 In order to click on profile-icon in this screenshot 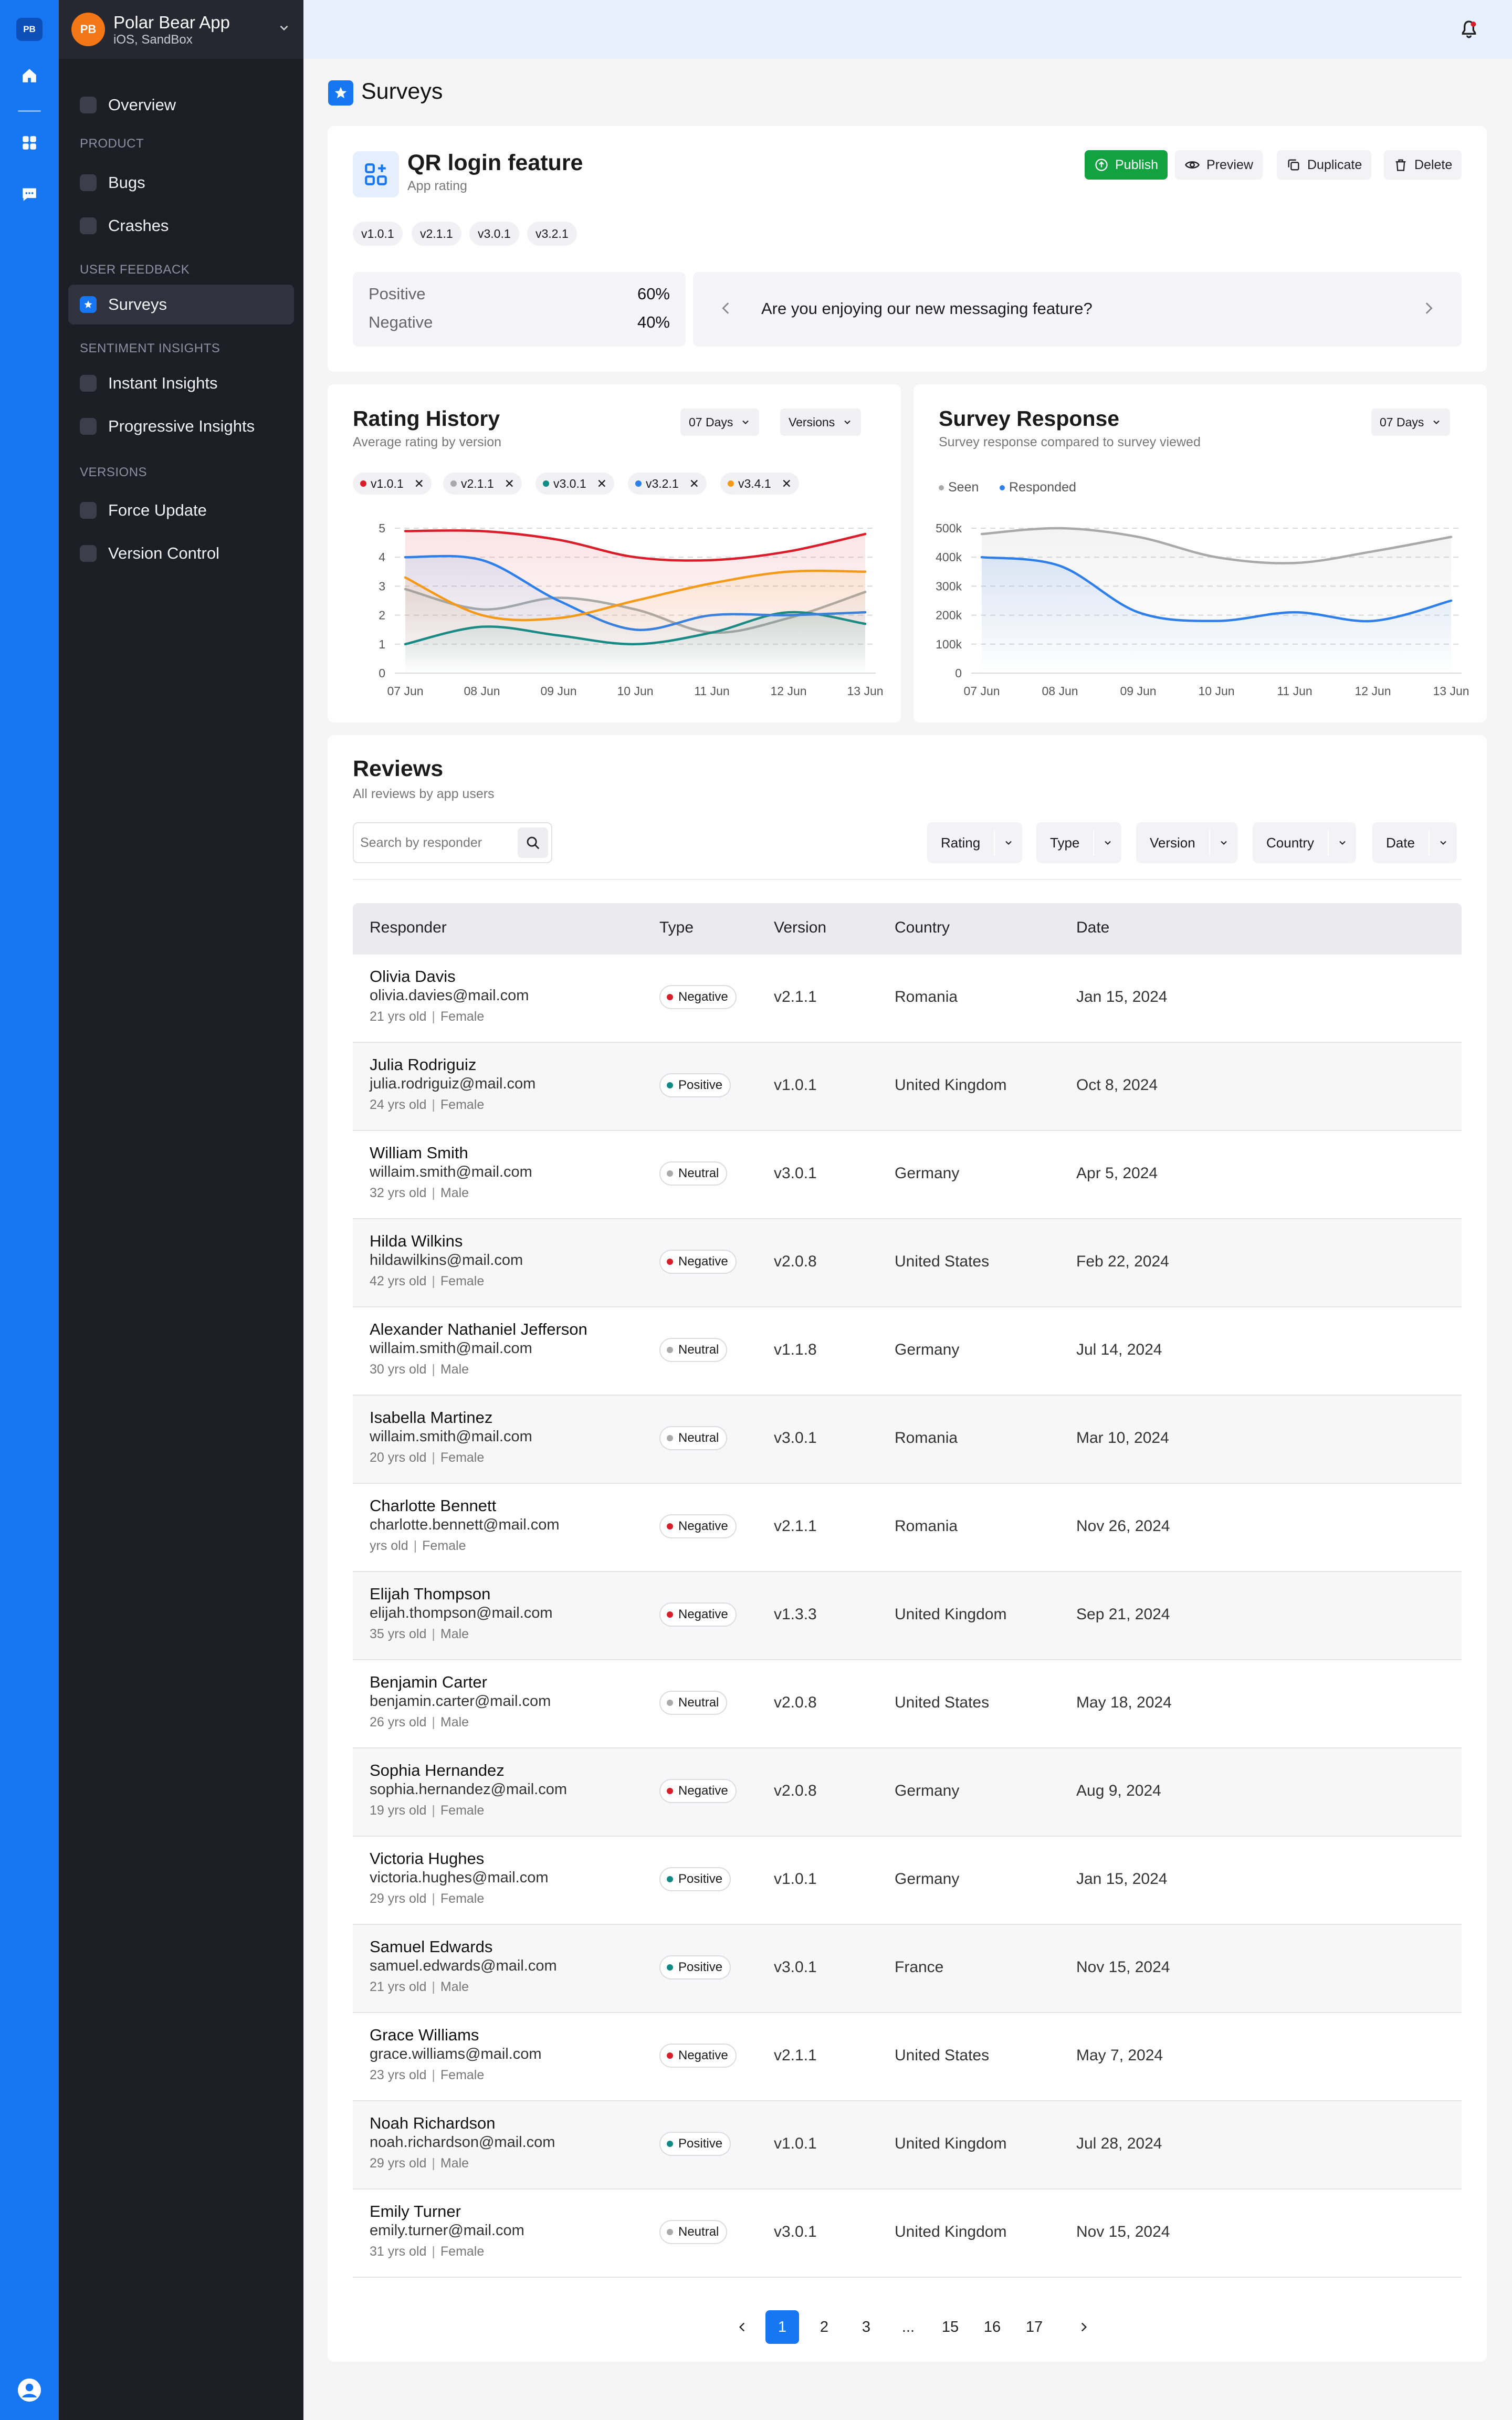, I will do `click(29, 2390)`.